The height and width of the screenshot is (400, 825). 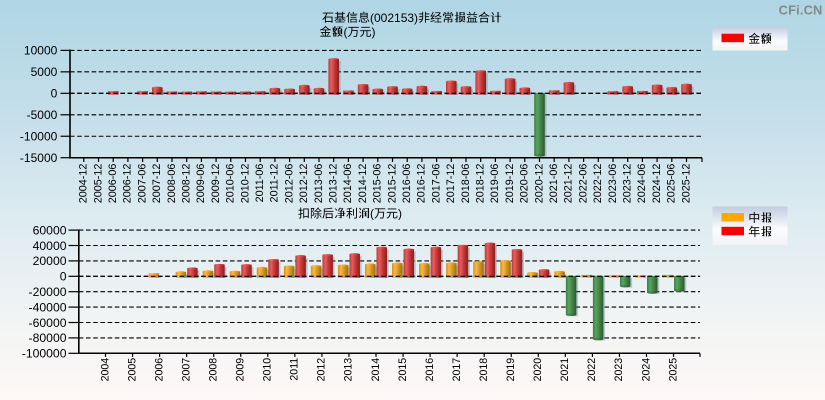 I want to click on svg-text: 2018, so click(x=484, y=370).